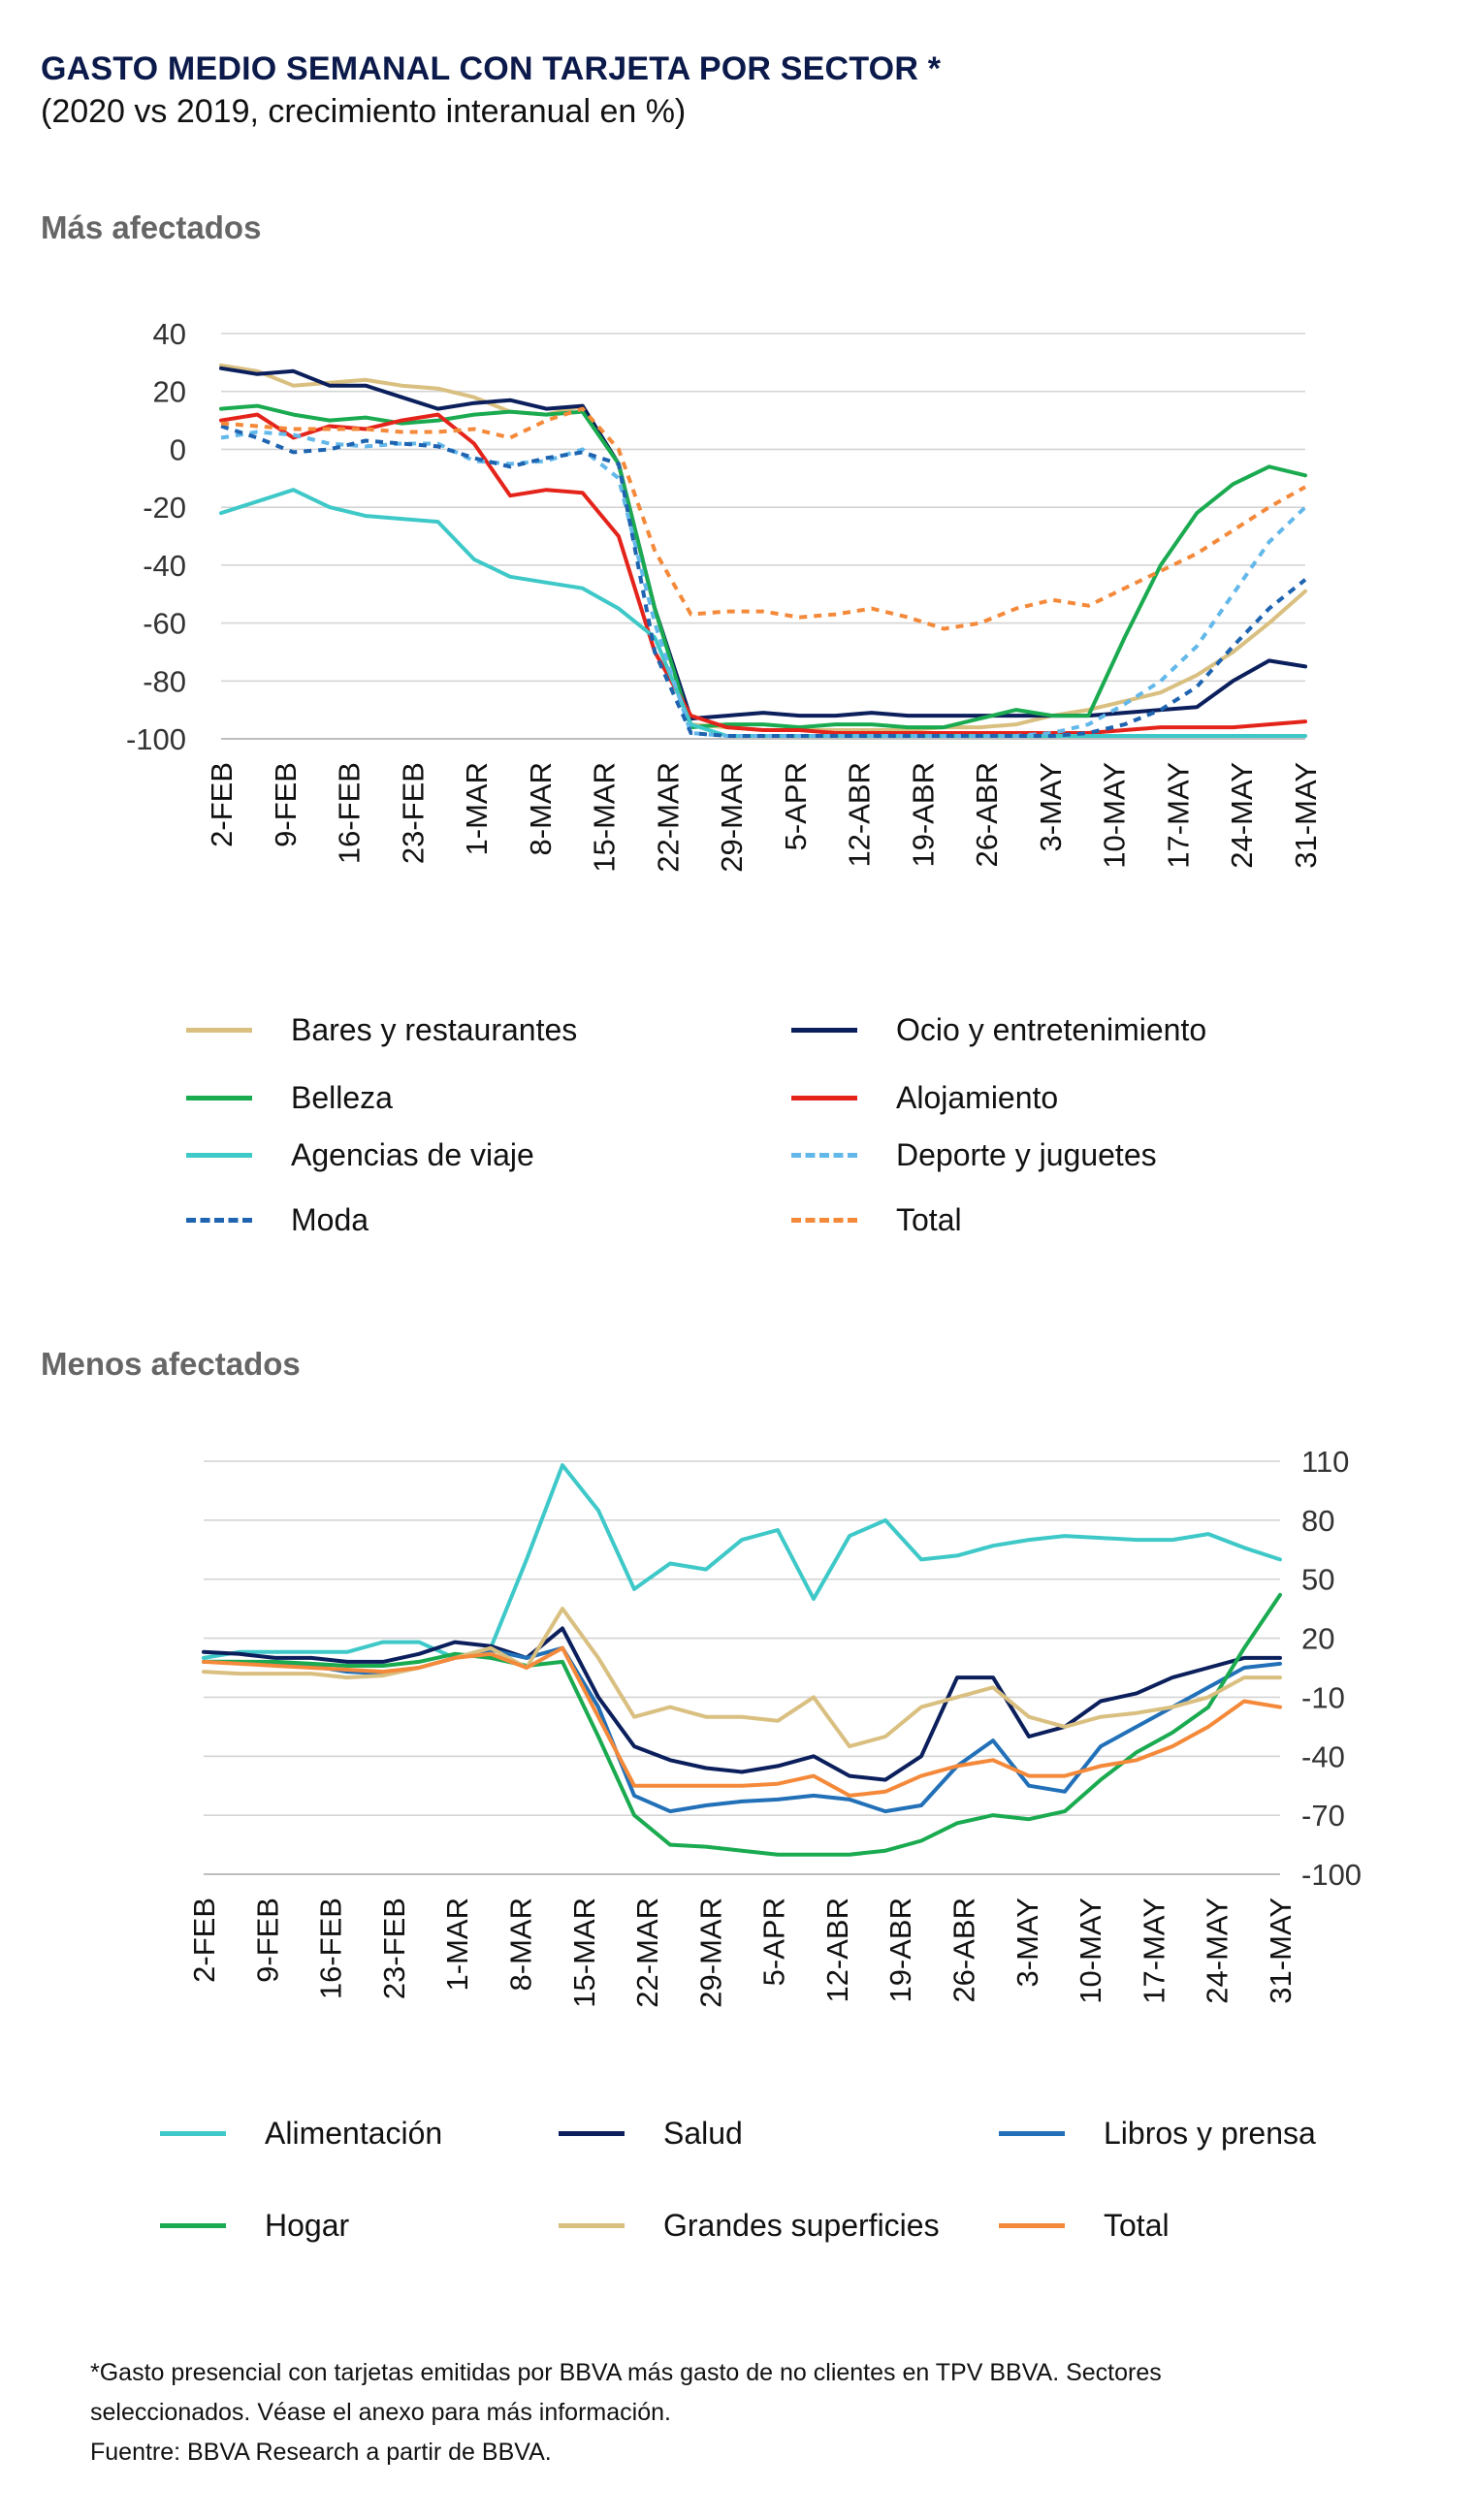  I want to click on legend-item-grandes-superficies: Grandes superficies, so click(749, 2226).